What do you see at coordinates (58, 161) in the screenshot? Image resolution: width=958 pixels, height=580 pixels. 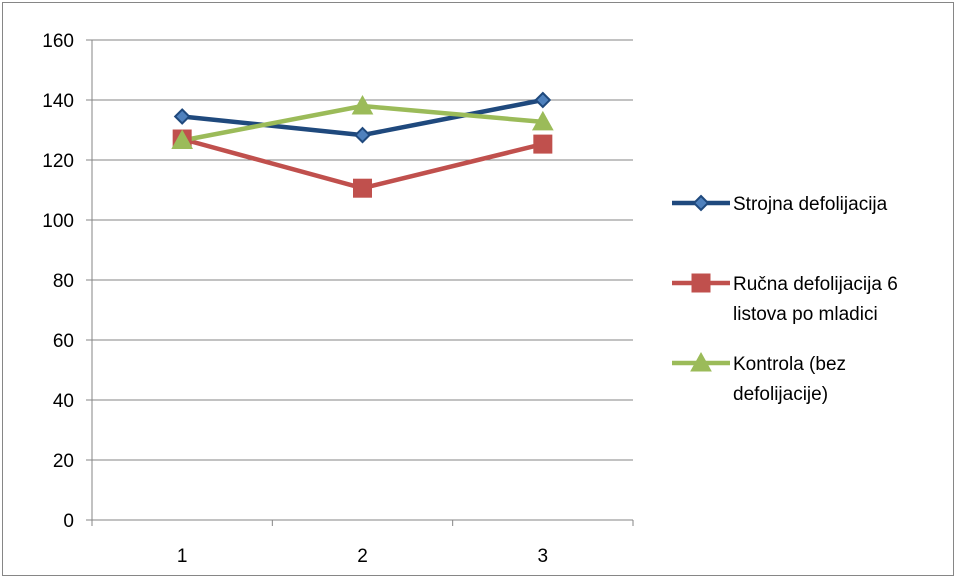 I see `y-tick-label: 120` at bounding box center [58, 161].